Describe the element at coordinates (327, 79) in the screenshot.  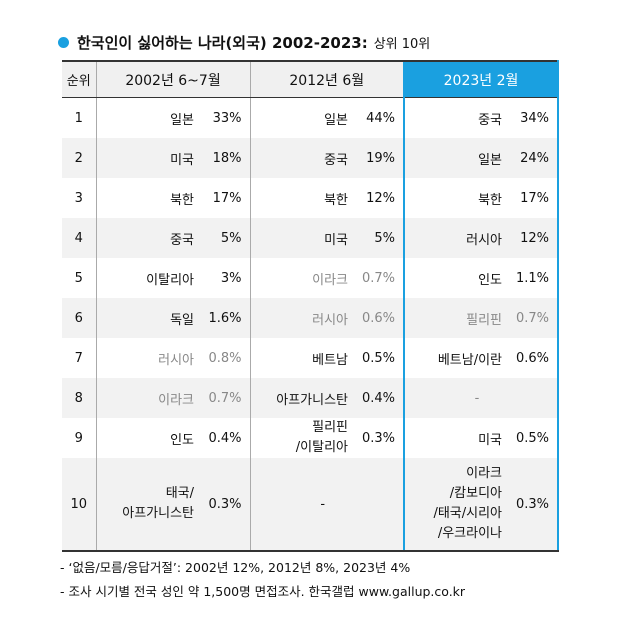
I see `header-2012: 2012년 6월` at that location.